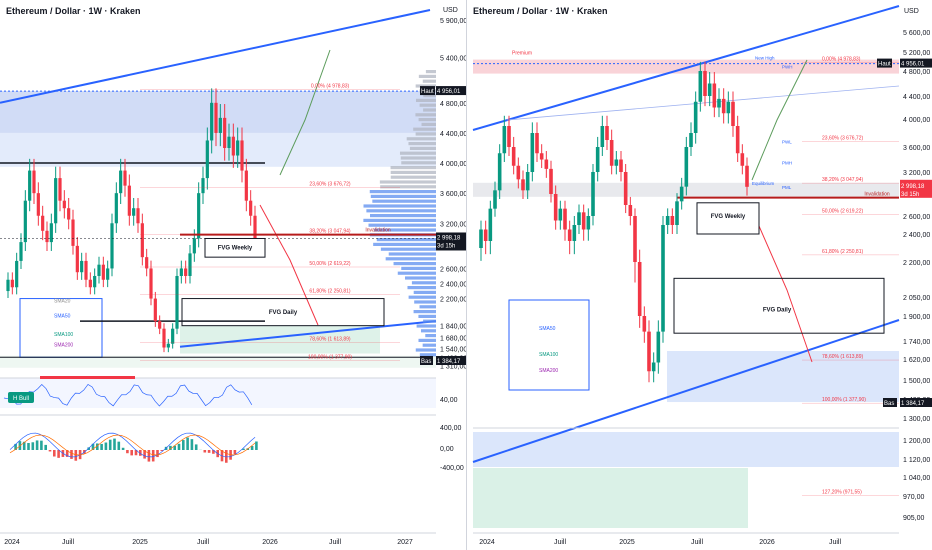  Describe the element at coordinates (12, 542) in the screenshot. I see `left-xtick-0: 2024` at that location.